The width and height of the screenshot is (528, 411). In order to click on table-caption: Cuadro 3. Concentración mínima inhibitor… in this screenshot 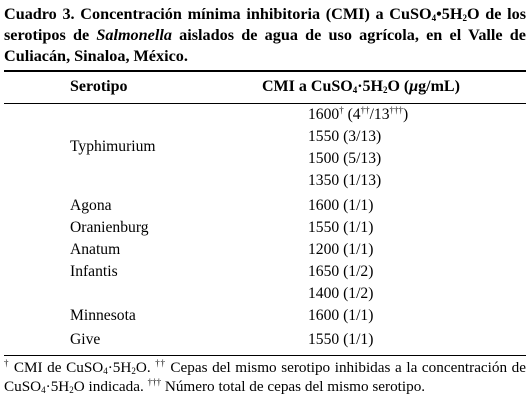, I will do `click(265, 35)`.